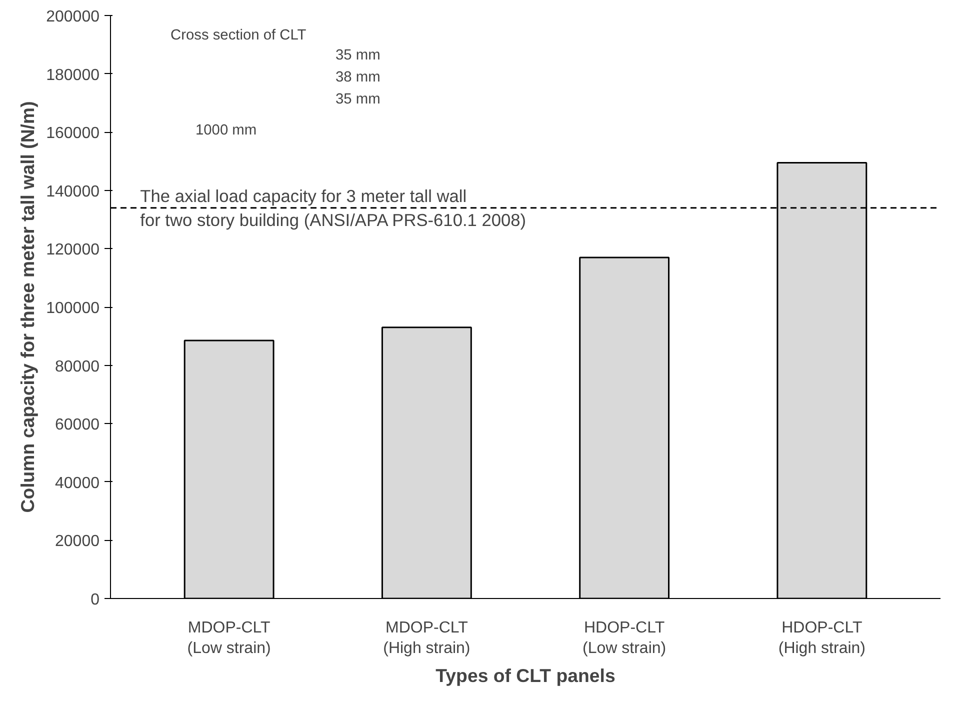 The width and height of the screenshot is (964, 713). What do you see at coordinates (526, 675) in the screenshot?
I see `x-axis-title: Types of CLT panels` at bounding box center [526, 675].